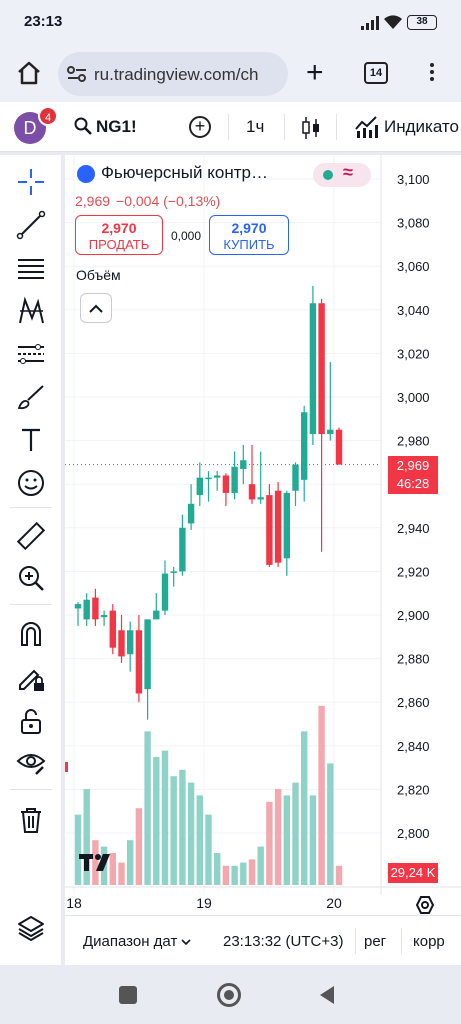  I want to click on pattern-icon, so click(31, 311).